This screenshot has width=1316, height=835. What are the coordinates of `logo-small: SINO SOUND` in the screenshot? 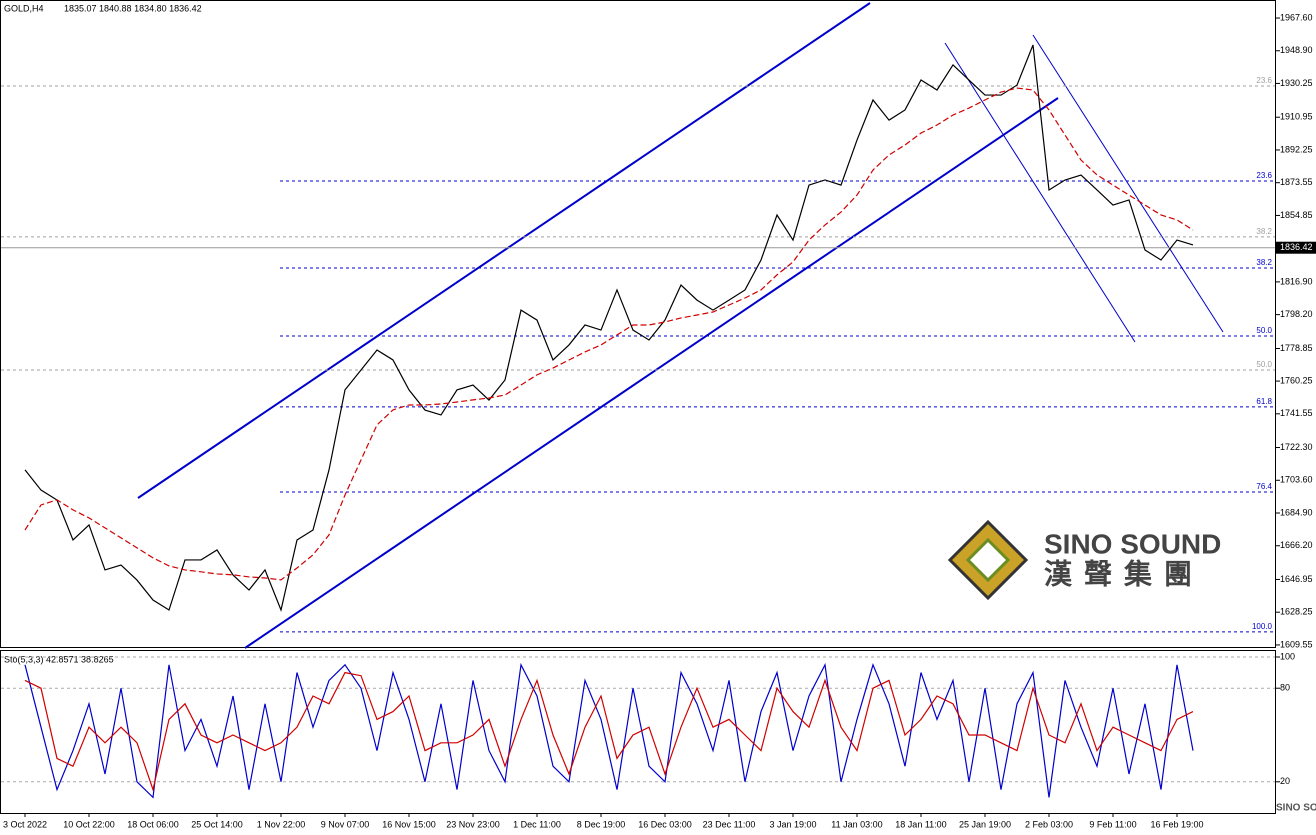 It's located at (1296, 808).